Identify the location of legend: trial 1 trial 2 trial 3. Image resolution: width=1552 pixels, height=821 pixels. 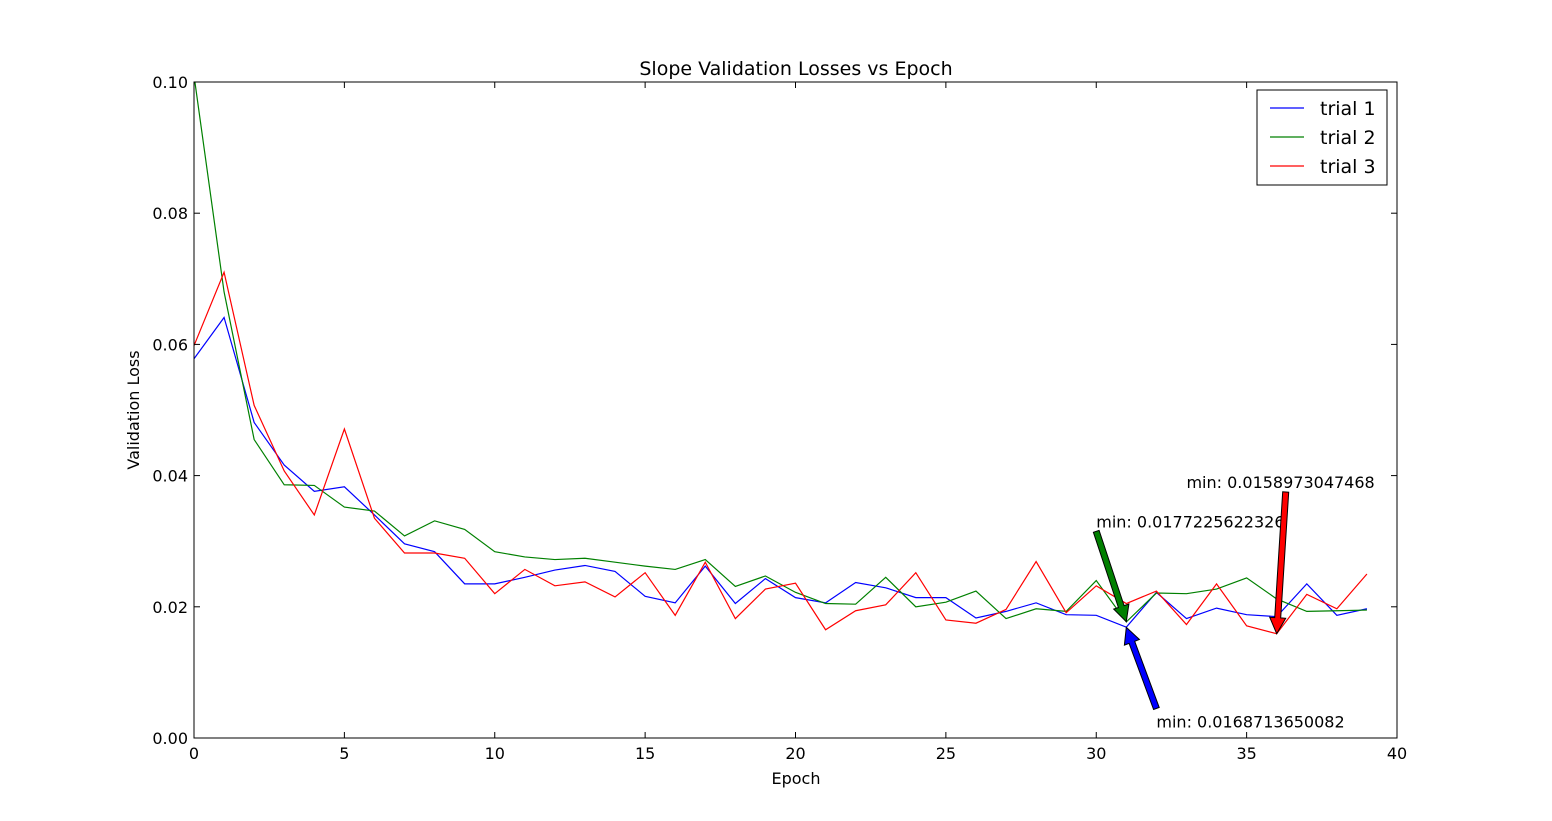
(1322, 137).